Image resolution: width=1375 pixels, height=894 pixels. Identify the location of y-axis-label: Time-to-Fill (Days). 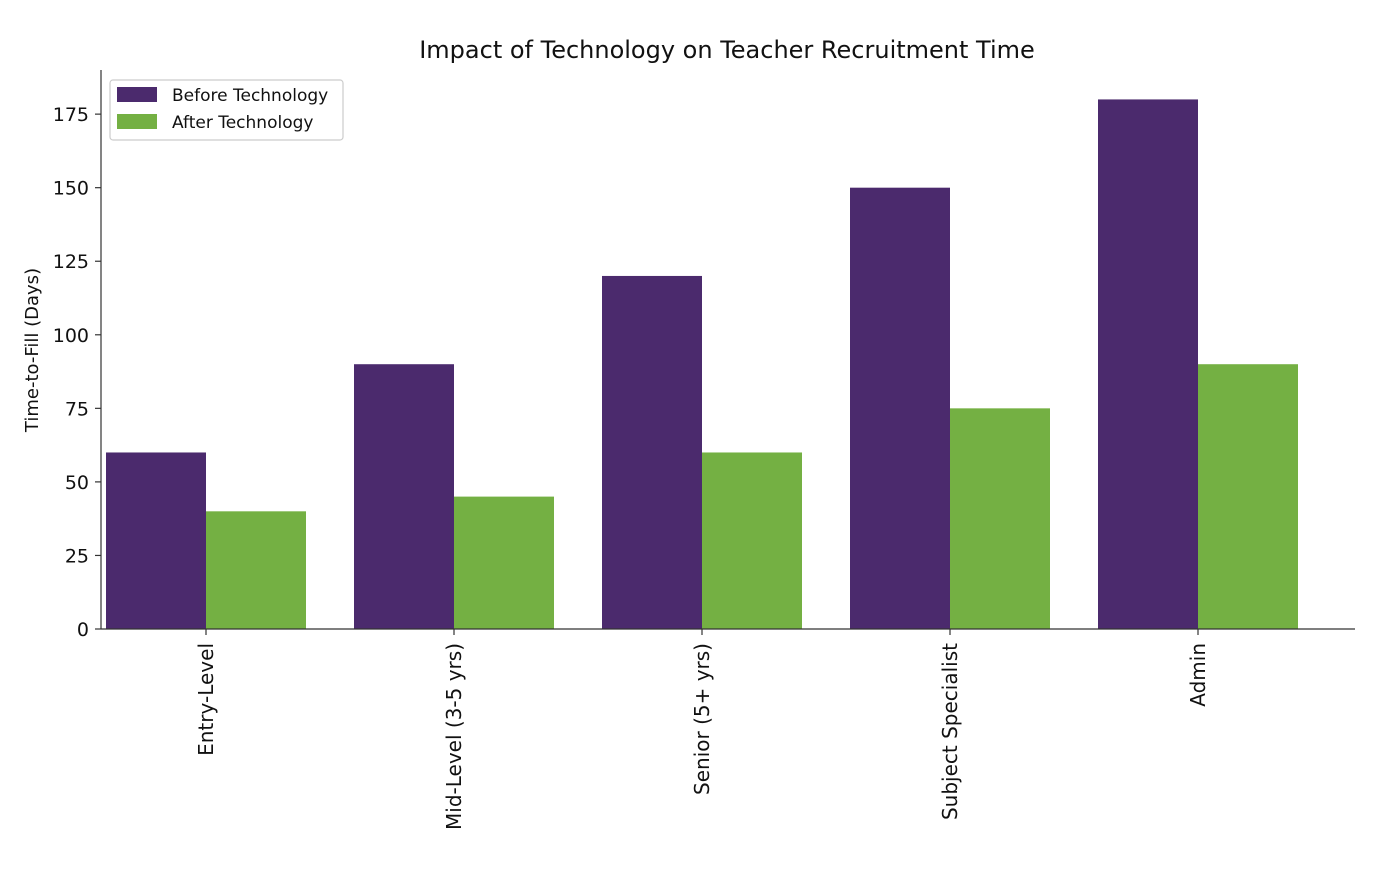
(32, 350).